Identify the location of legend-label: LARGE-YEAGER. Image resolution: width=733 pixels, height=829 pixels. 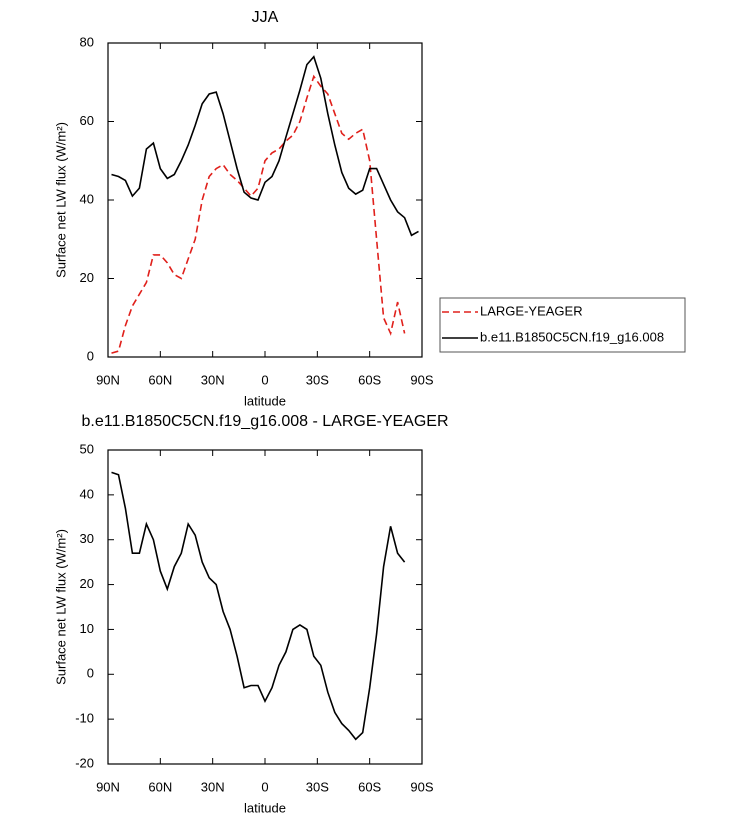
(531, 310).